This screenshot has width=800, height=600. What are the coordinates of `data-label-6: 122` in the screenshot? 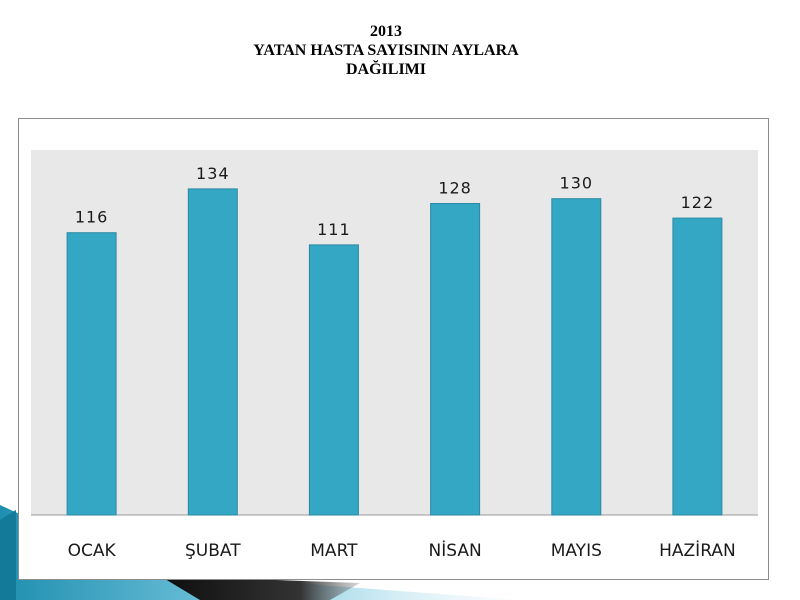 It's located at (698, 202).